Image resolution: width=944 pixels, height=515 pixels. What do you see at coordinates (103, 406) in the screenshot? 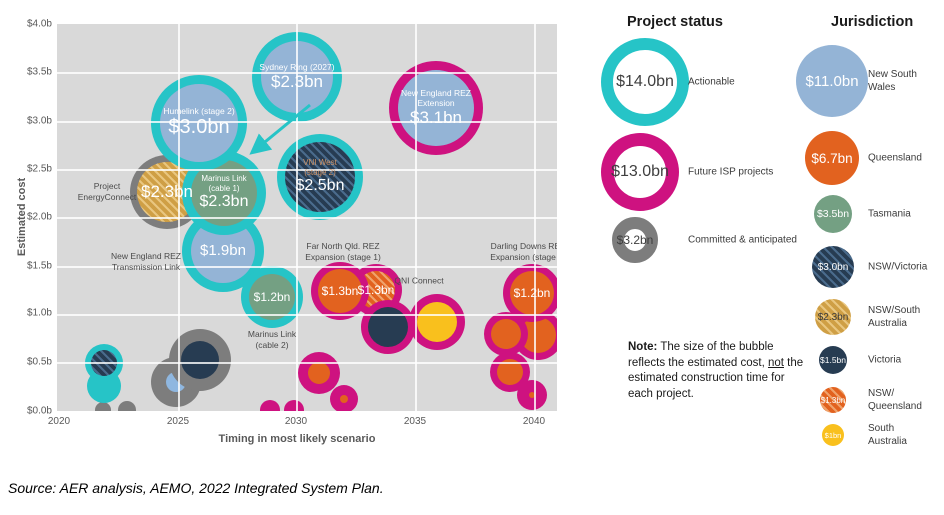
I see `committed-grey-dot-a-bubble` at bounding box center [103, 406].